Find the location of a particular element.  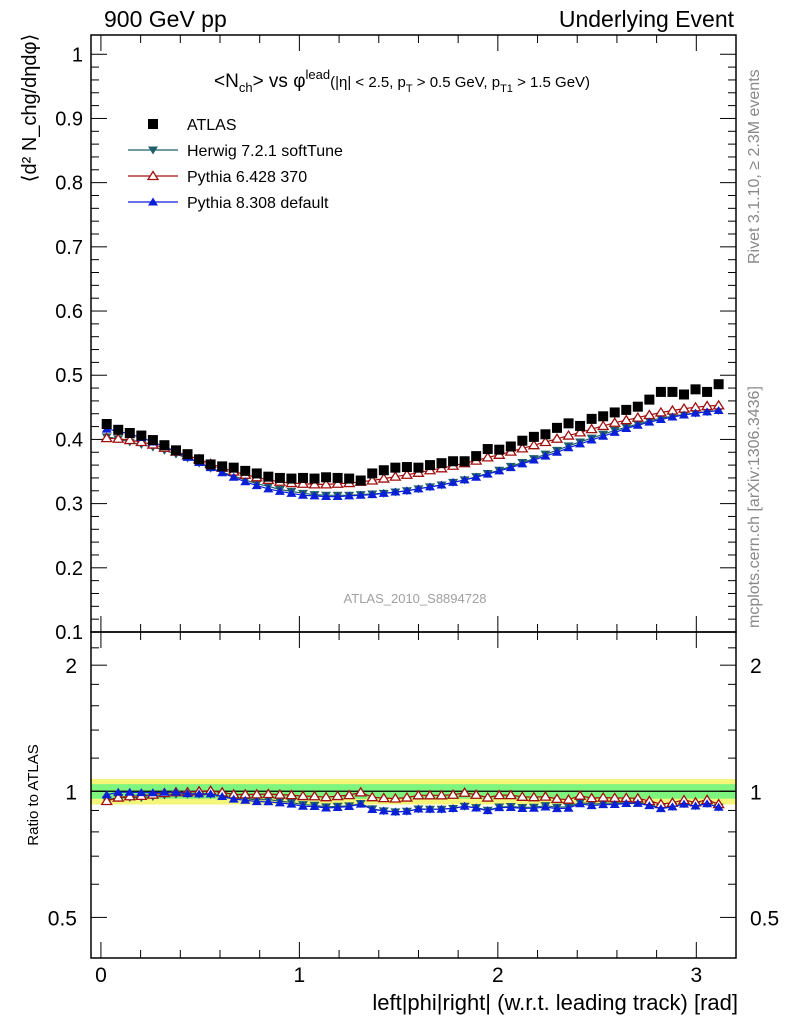

legend-label-herwig: Herwig 7.2.1 softTune is located at coordinates (265, 151).